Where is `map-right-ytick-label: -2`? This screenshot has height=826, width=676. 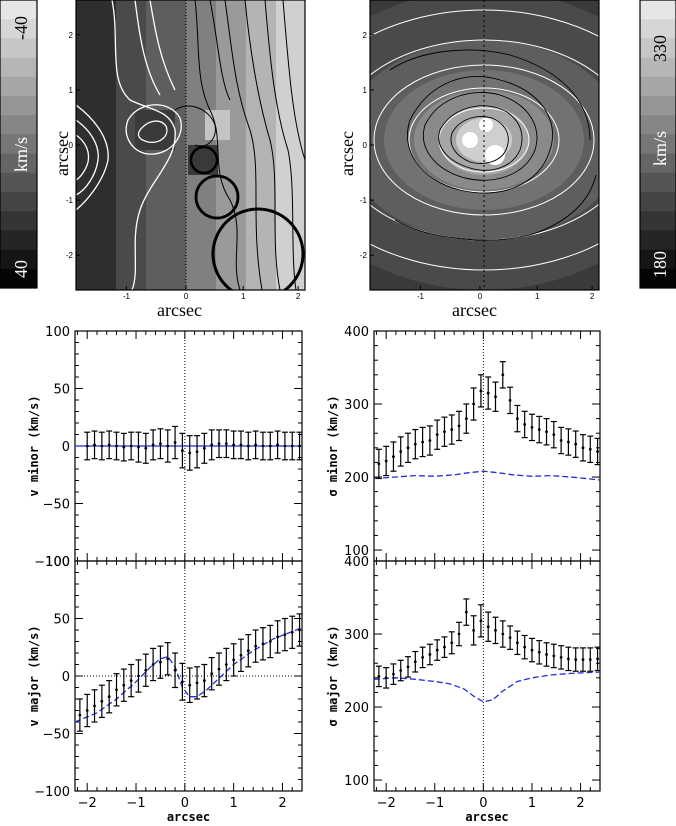
map-right-ytick-label: -2 is located at coordinates (364, 255).